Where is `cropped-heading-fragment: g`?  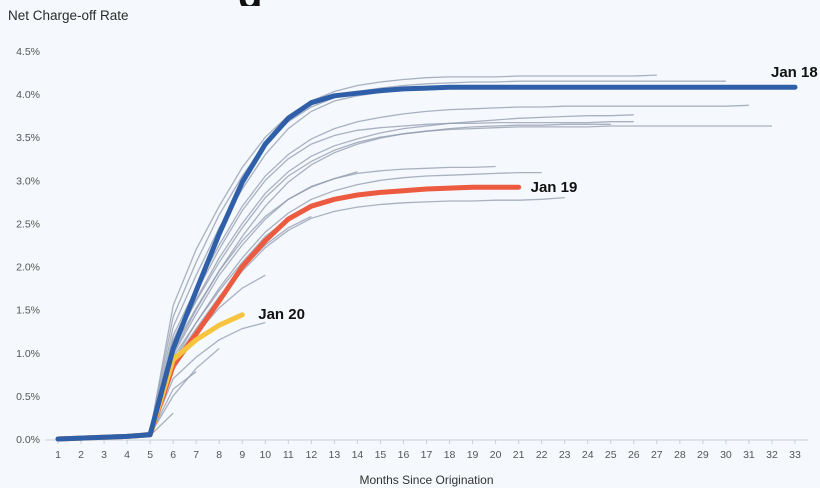
cropped-heading-fragment: g is located at coordinates (278, 3).